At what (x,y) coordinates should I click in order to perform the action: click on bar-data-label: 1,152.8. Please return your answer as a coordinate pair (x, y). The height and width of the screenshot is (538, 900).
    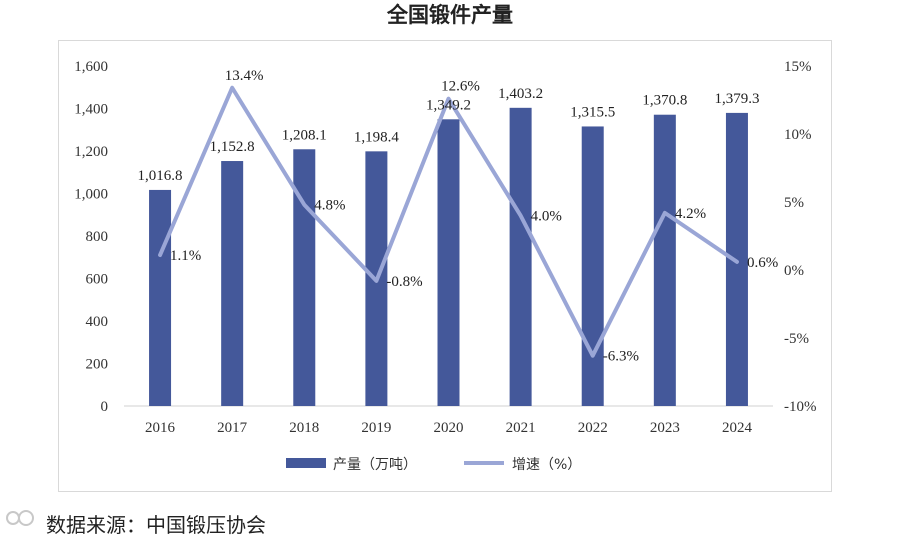
    Looking at the image, I should click on (232, 147).